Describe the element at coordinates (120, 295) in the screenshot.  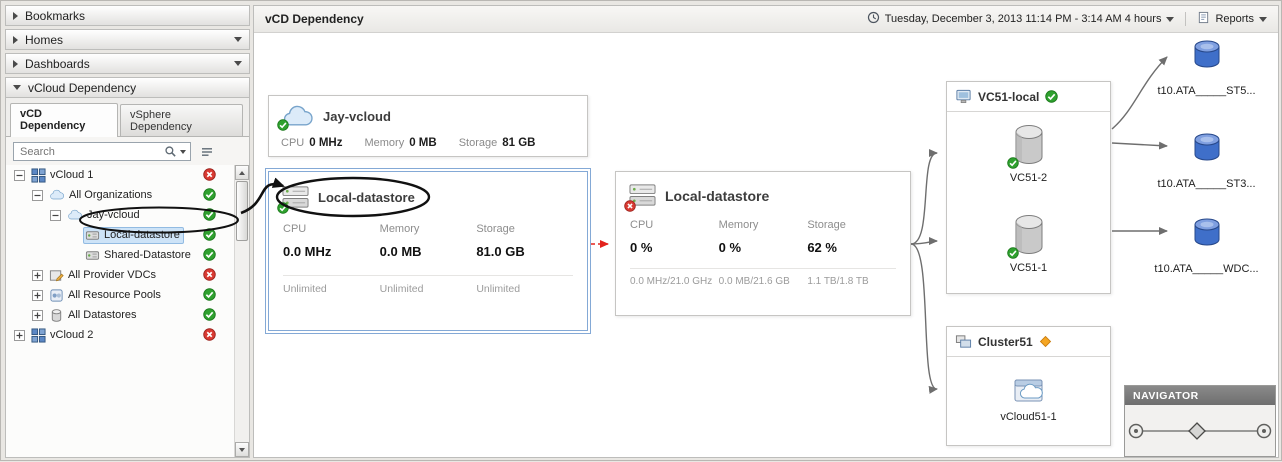
I see `tree-item-all-resource-pools: All Resource Pools` at that location.